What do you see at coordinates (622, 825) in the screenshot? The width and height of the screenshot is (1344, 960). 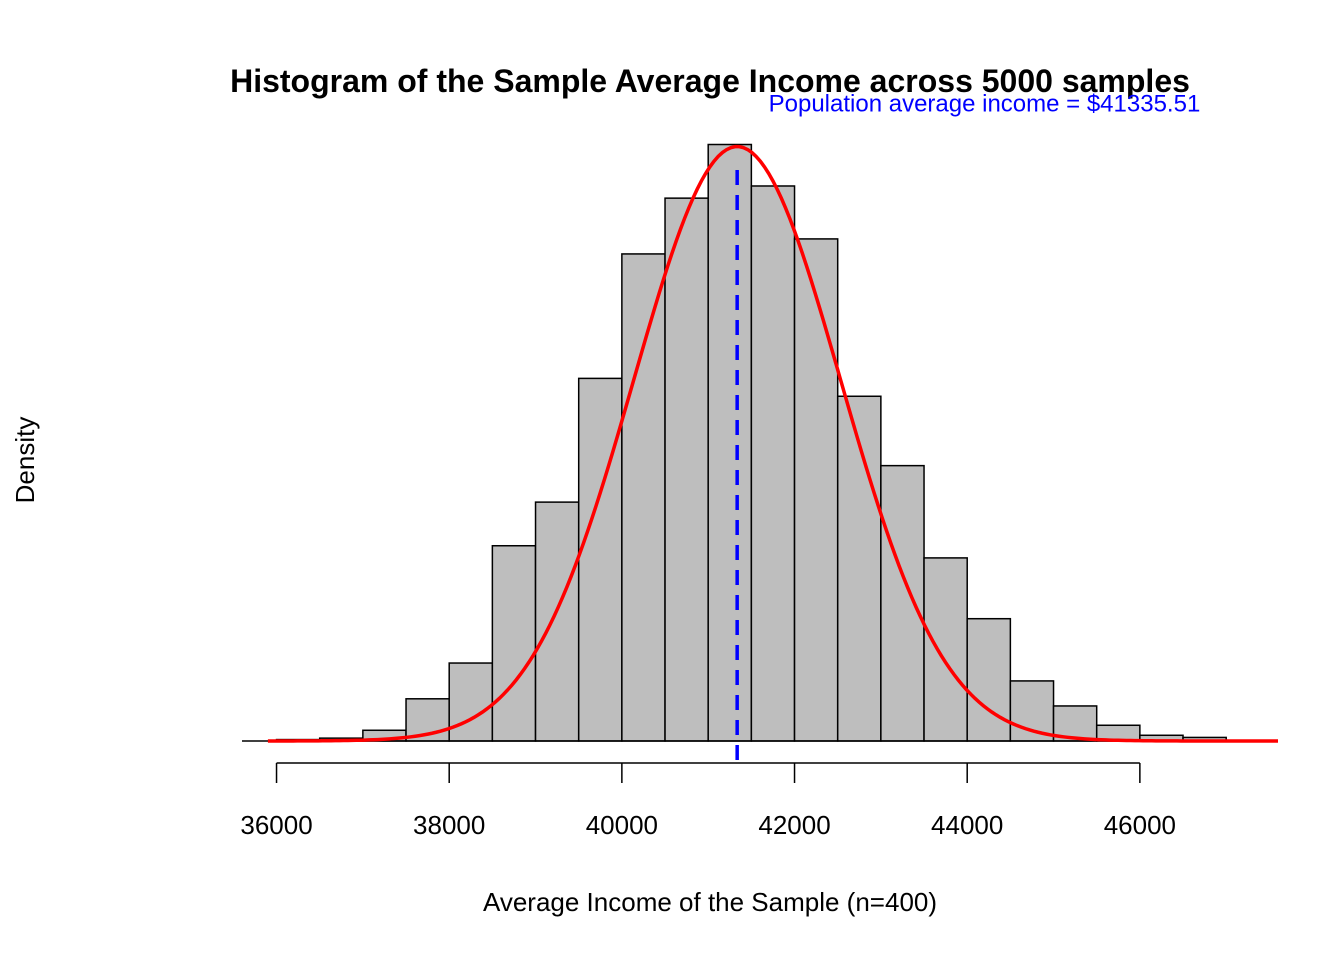 I see `x-tick-label: 40000` at bounding box center [622, 825].